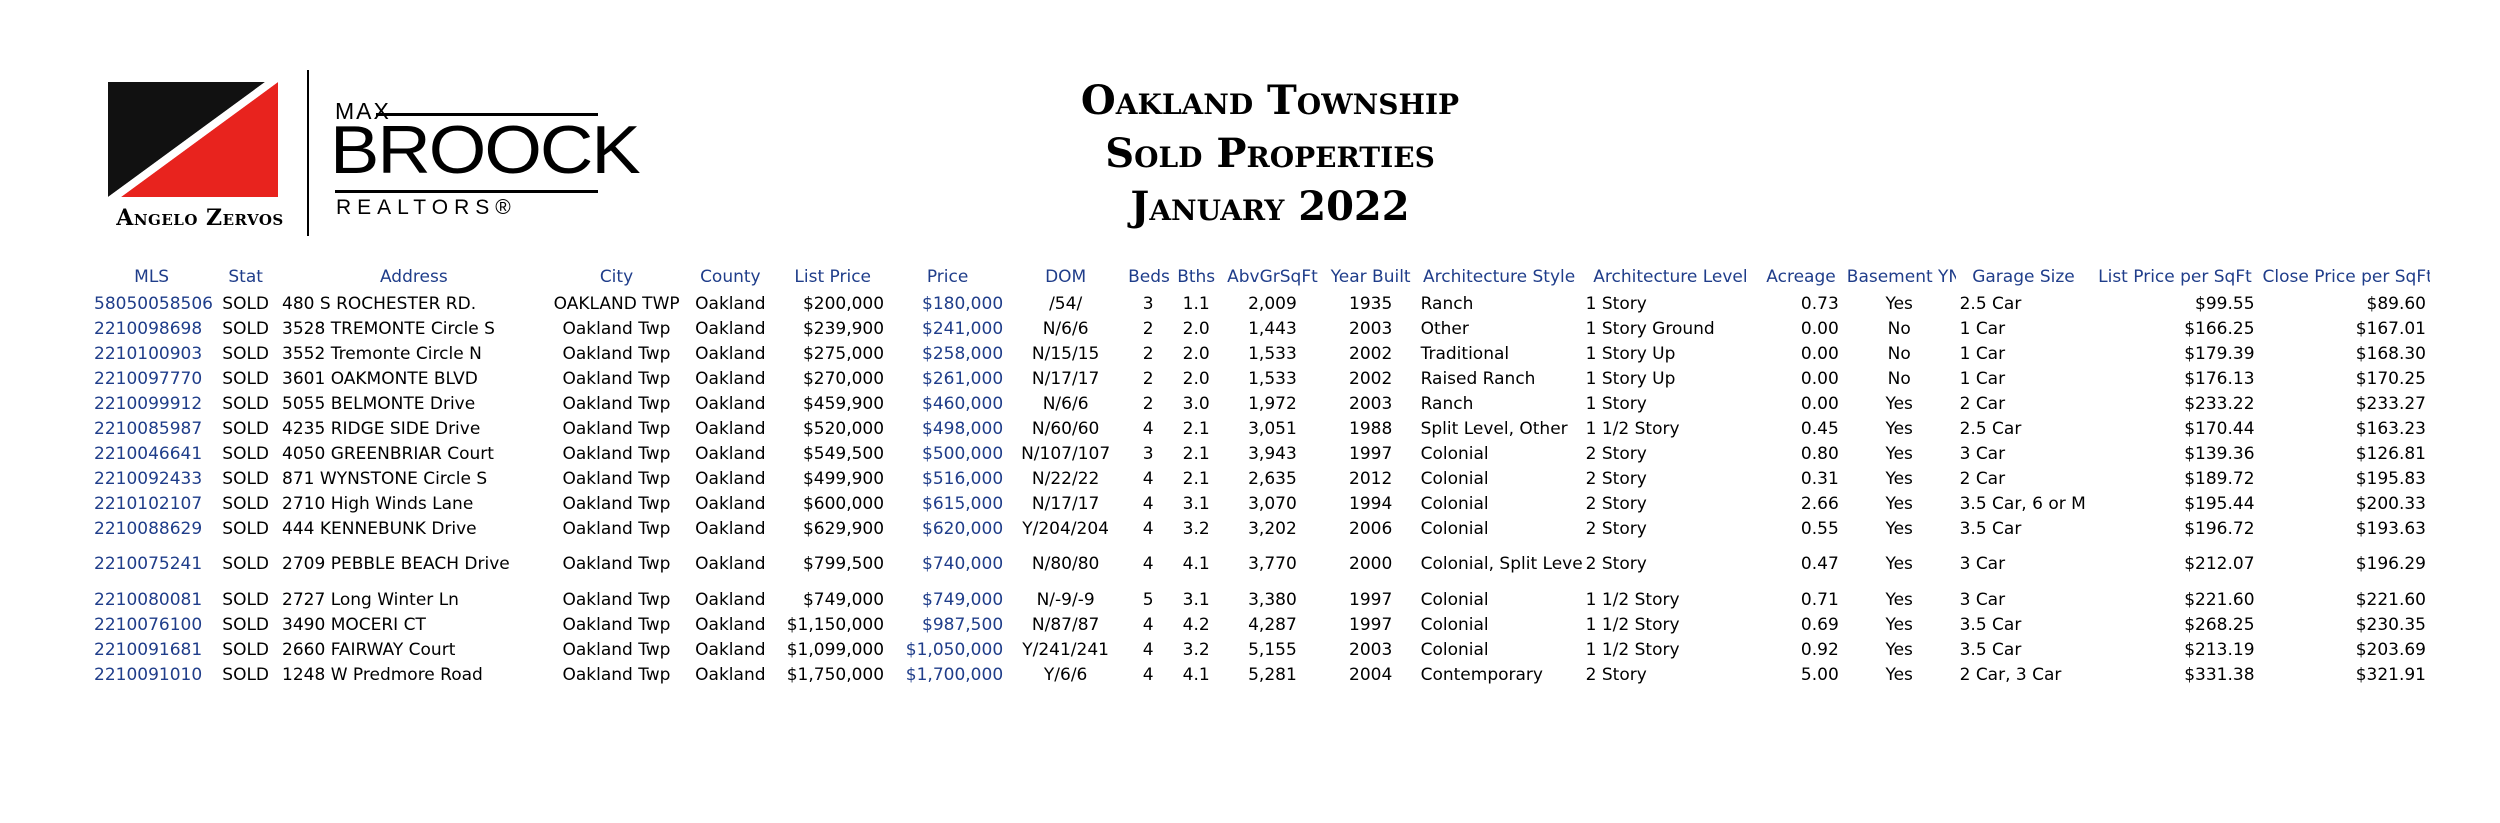  What do you see at coordinates (1819, 528) in the screenshot?
I see `table-cell: 0.55` at bounding box center [1819, 528].